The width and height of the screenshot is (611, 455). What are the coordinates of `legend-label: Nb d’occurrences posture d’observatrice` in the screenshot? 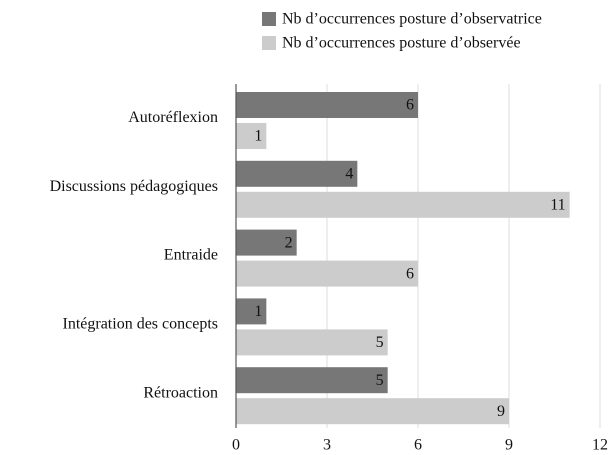 It's located at (412, 19).